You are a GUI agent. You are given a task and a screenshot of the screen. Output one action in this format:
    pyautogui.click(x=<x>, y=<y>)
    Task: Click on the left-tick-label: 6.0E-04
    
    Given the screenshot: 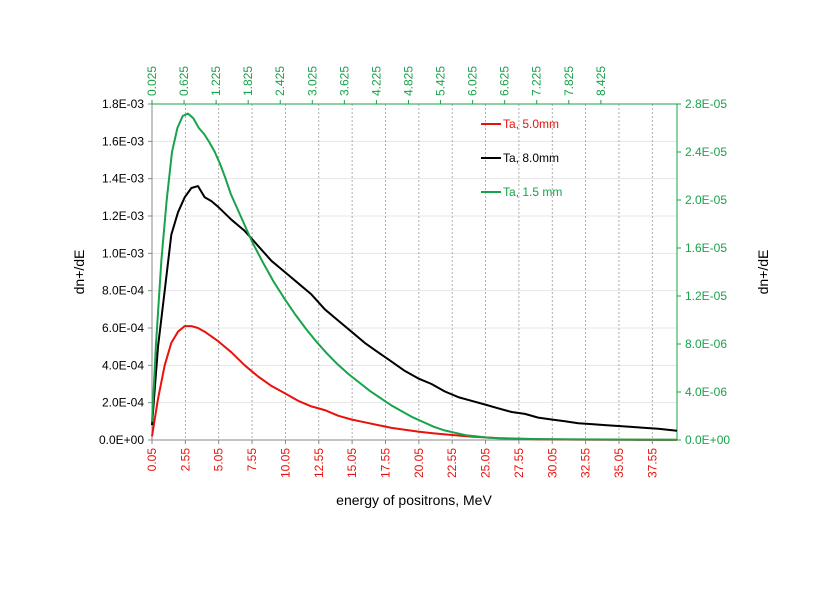 What is the action you would take?
    pyautogui.click(x=123, y=328)
    